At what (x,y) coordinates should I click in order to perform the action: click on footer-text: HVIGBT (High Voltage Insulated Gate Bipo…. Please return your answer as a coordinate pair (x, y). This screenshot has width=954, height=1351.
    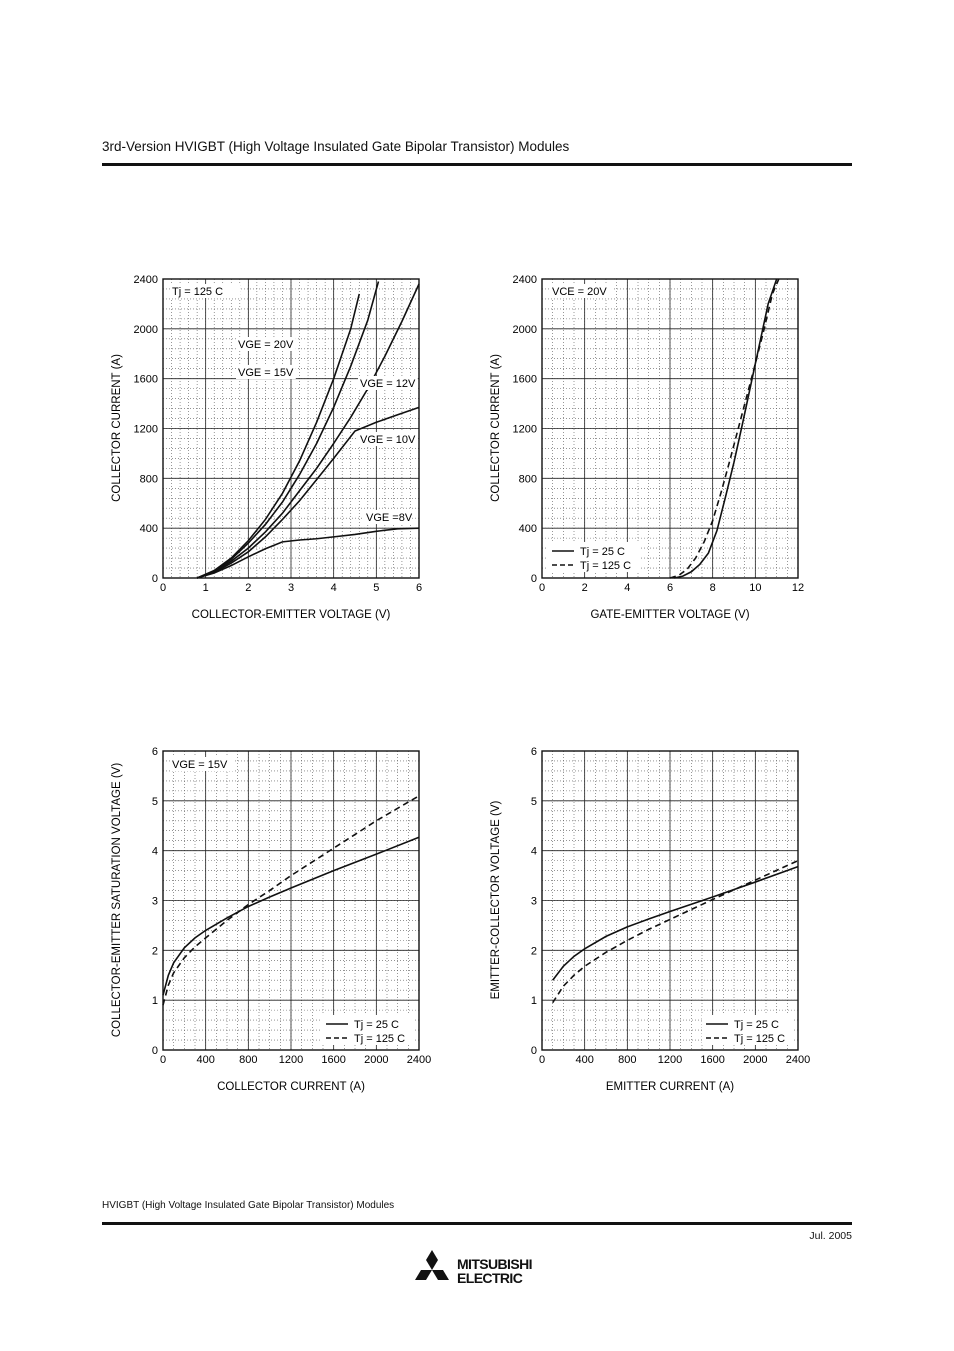
    Looking at the image, I should click on (248, 1205).